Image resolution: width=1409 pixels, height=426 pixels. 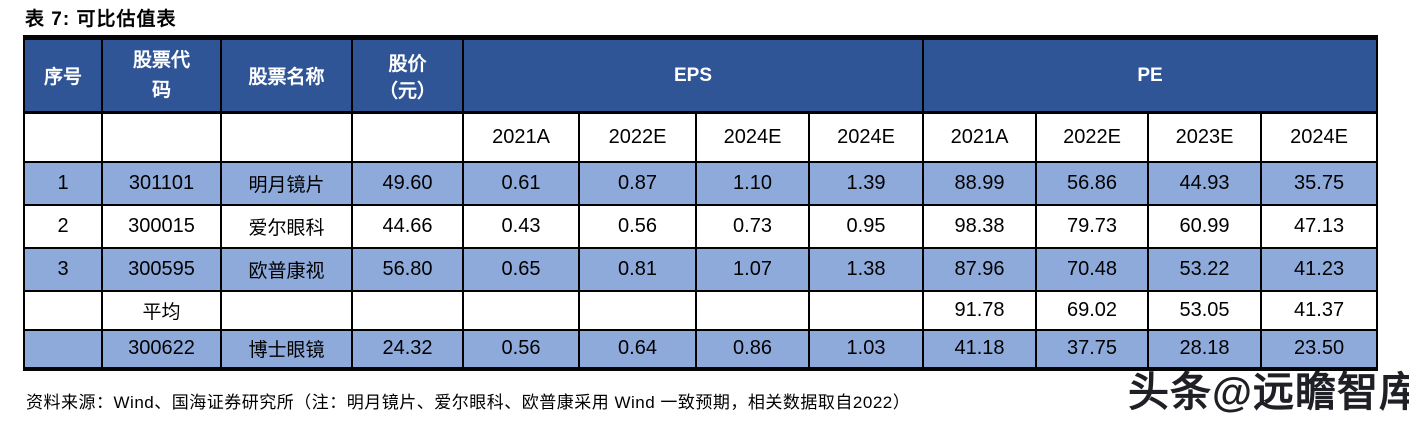 What do you see at coordinates (752, 349) in the screenshot?
I see `cell-eps: 0.86` at bounding box center [752, 349].